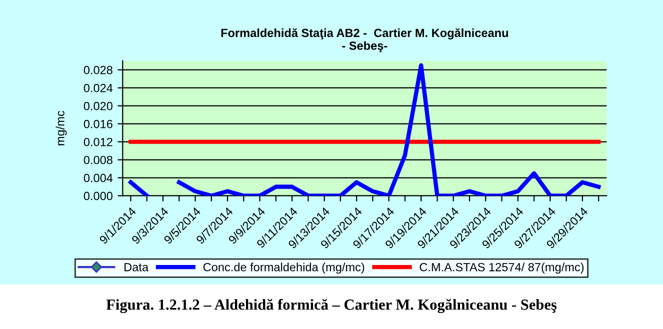 The image size is (663, 329). What do you see at coordinates (98, 196) in the screenshot?
I see `y-tick-label: 0.000` at bounding box center [98, 196].